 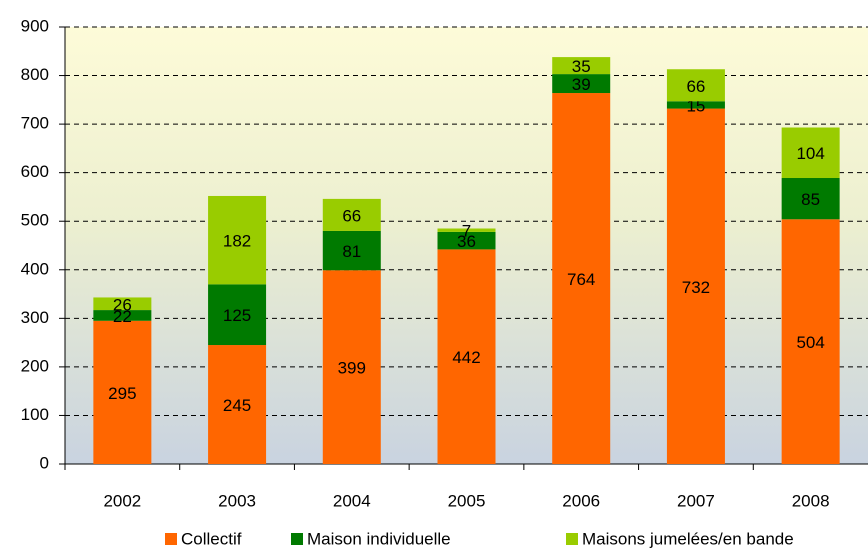 I want to click on y-tick-label: 100, so click(x=35, y=414).